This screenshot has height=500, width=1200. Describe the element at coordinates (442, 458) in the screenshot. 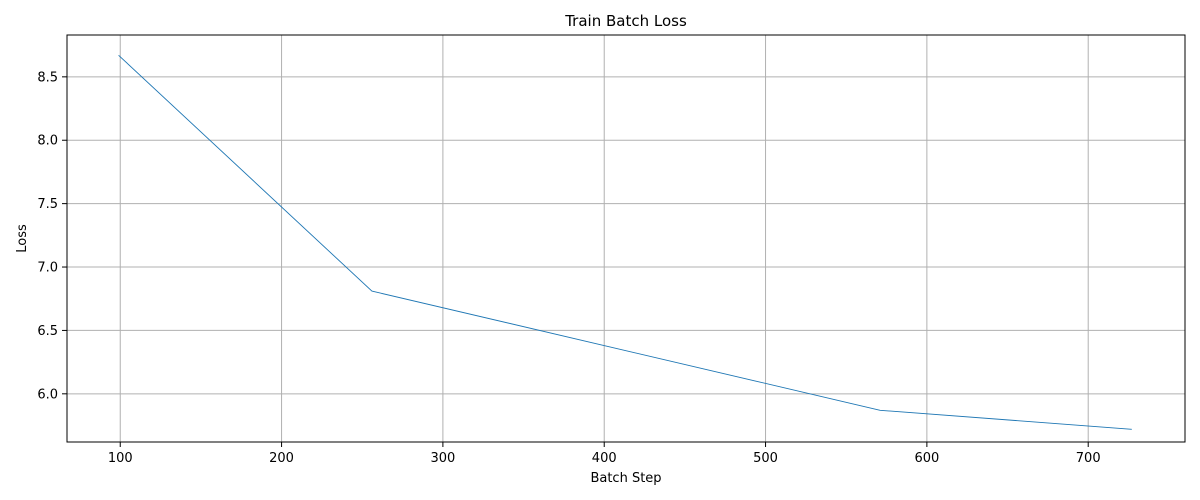

I see `x-tick-label: 300` at that location.